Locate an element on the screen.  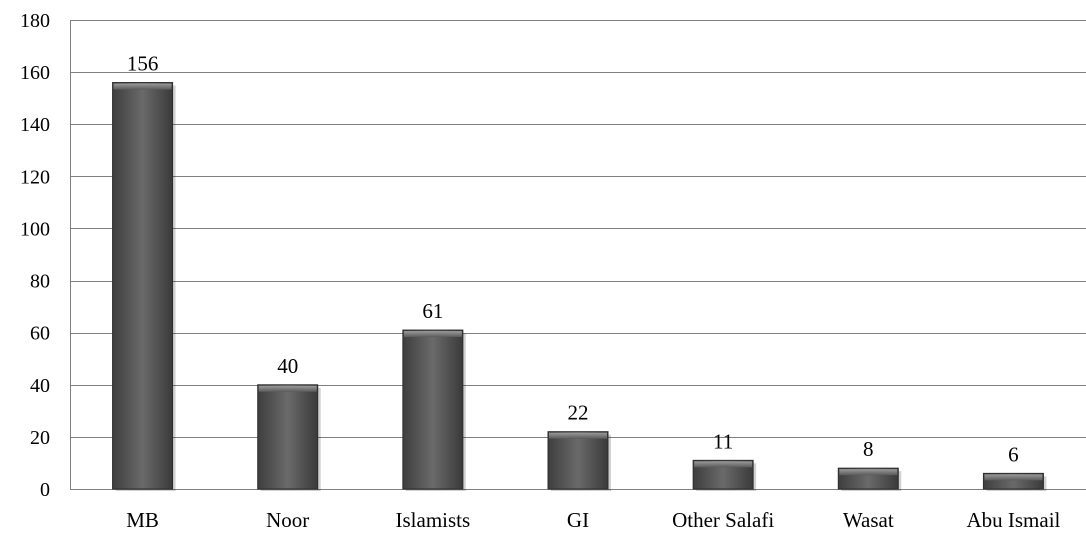
x-category-label: Wasat is located at coordinates (868, 520).